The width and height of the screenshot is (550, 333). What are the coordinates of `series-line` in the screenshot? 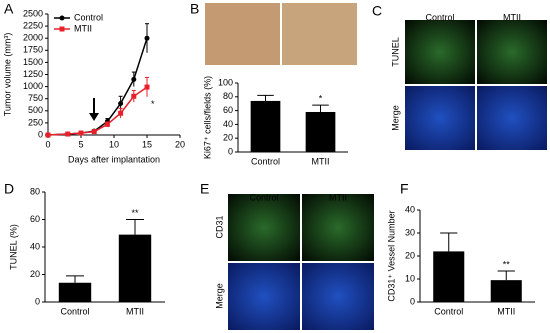 It's located at (97, 86).